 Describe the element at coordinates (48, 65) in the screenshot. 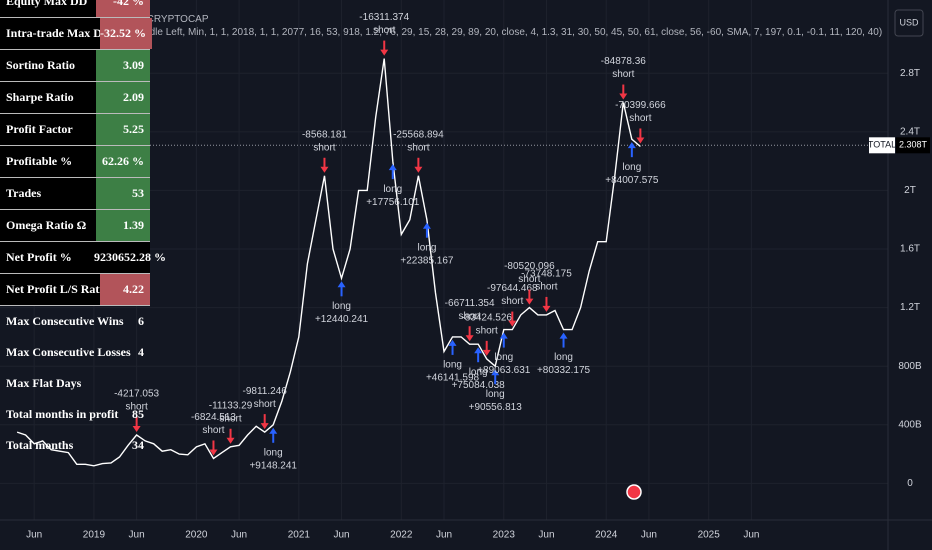

I see `stats-label: Sortino Ratio` at that location.